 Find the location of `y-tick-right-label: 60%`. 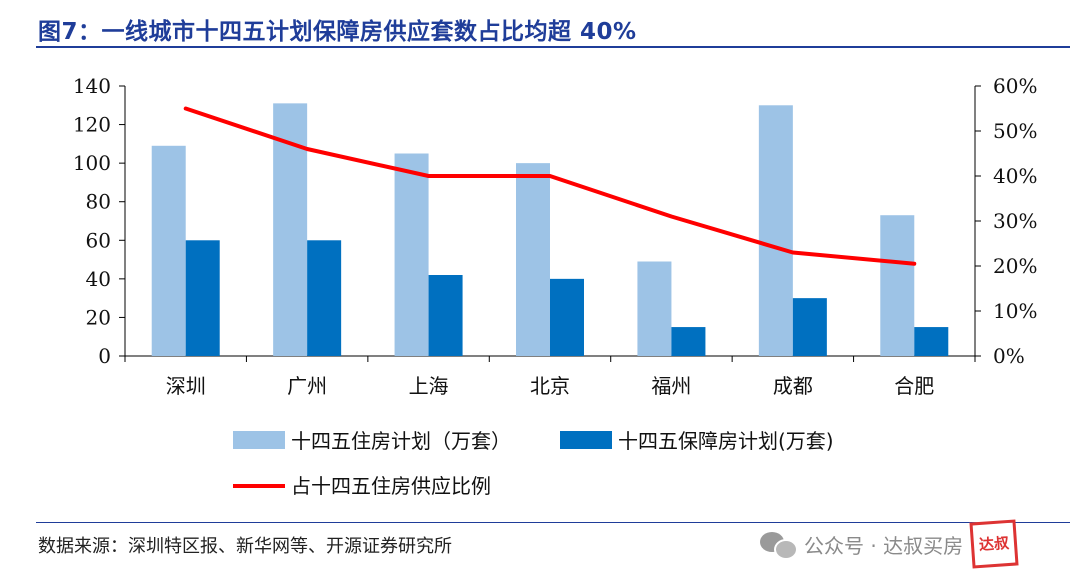

y-tick-right-label: 60% is located at coordinates (1015, 86).